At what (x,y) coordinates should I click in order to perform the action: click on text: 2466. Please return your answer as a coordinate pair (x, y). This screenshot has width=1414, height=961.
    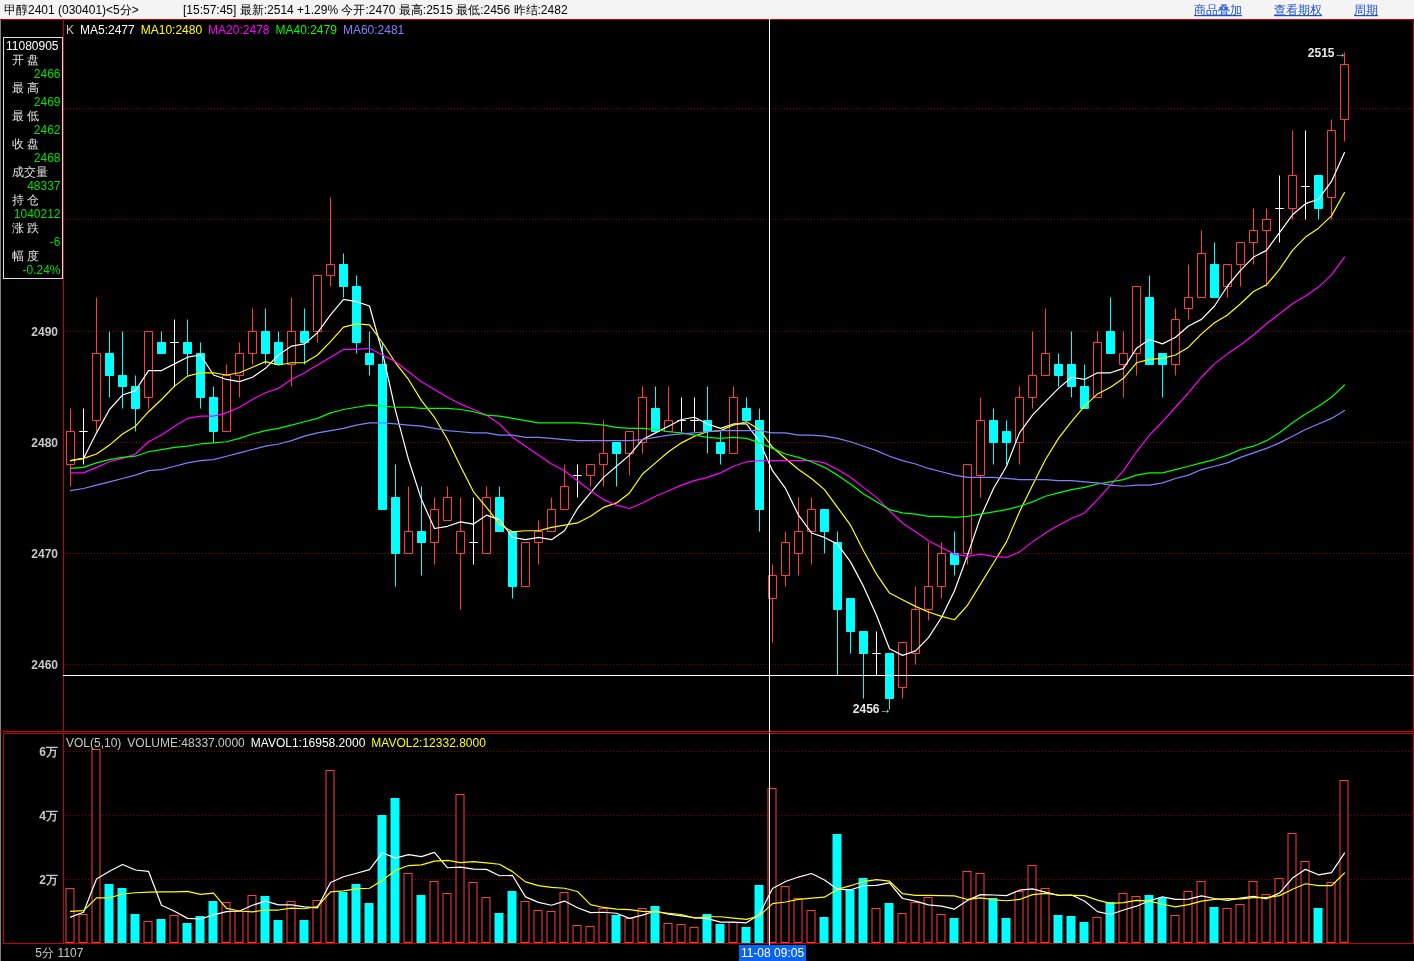
    Looking at the image, I should click on (47, 74).